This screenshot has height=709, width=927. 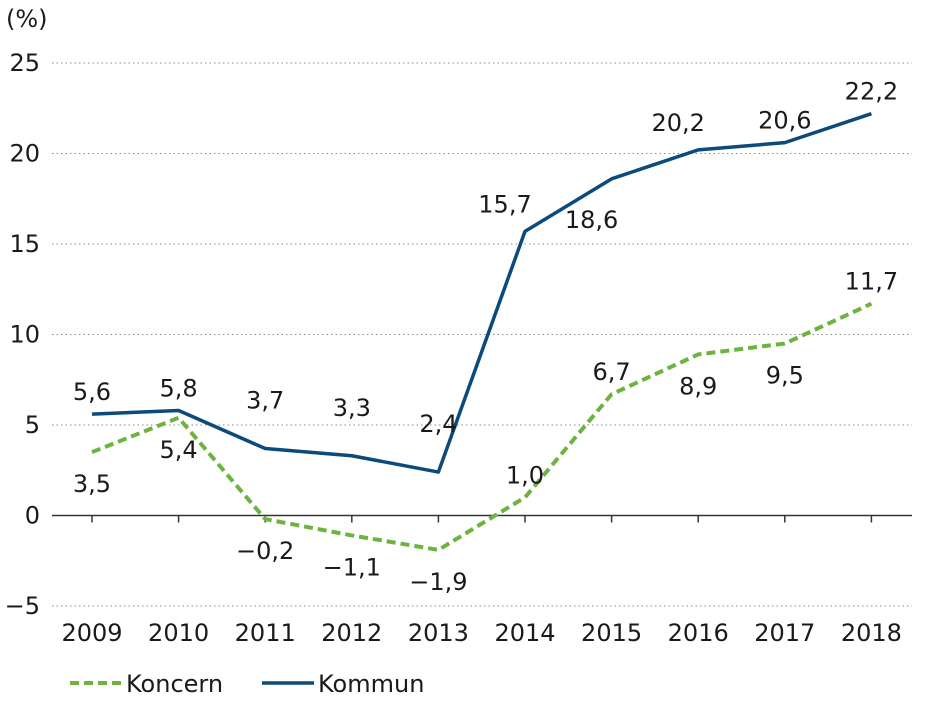 I want to click on data-label-koncern: 5,4, so click(x=179, y=450).